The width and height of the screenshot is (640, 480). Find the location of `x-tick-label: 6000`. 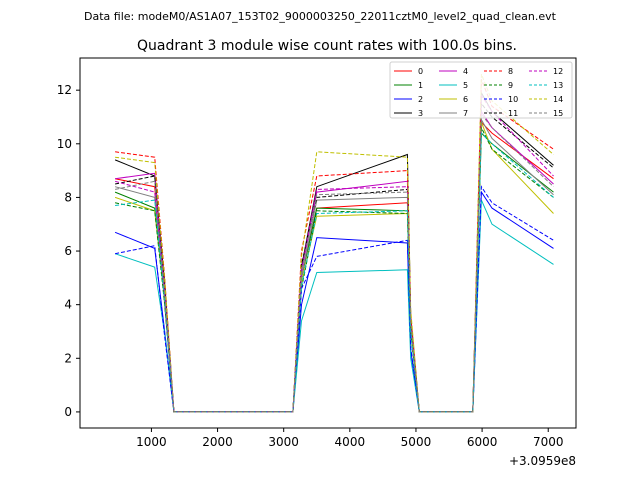

x-tick-label: 6000 is located at coordinates (482, 442).